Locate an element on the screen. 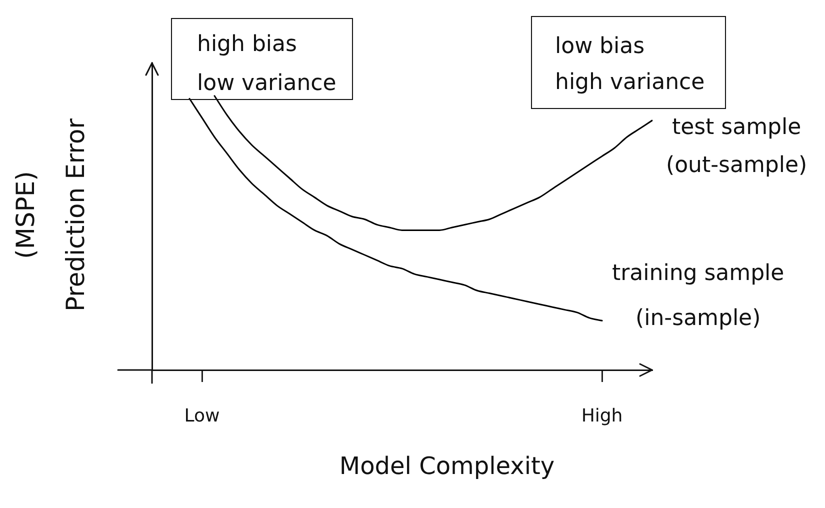 The height and width of the screenshot is (508, 825). y-axis-title: (MSPE) Prediction Error is located at coordinates (50, 215).